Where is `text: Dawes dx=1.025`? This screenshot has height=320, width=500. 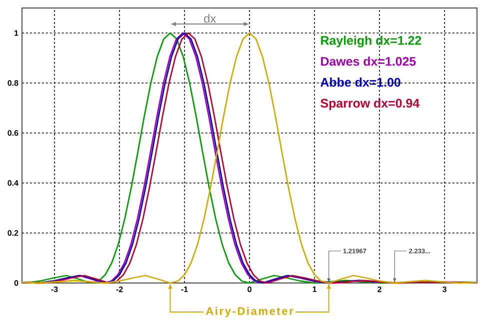
text: Dawes dx=1.025 is located at coordinates (368, 61).